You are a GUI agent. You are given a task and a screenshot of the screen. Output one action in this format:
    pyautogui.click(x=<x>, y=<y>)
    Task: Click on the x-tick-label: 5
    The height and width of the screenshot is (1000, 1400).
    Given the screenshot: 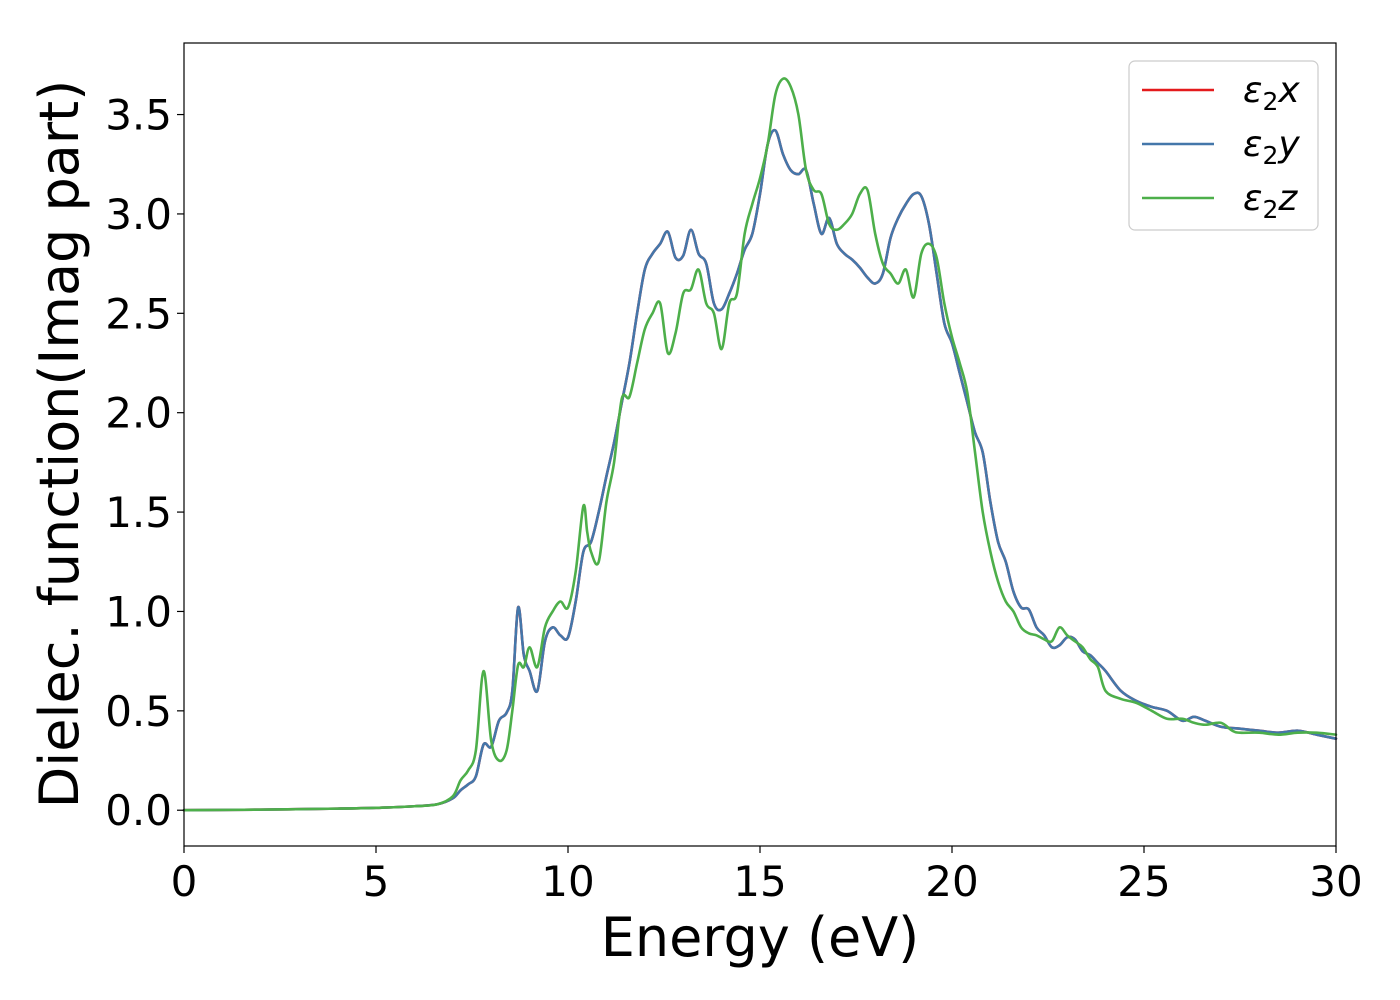 What is the action you would take?
    pyautogui.click(x=376, y=881)
    